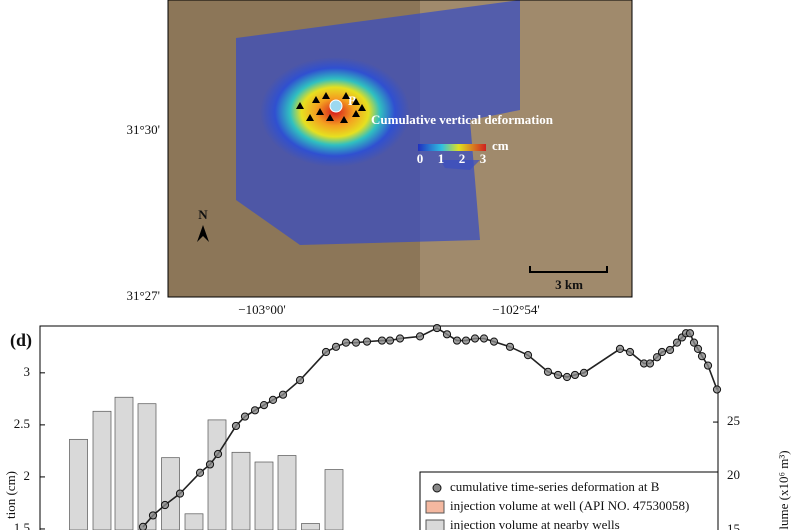 The image size is (800, 530). What do you see at coordinates (569, 284) in the screenshot?
I see `scale-label: 3 km` at bounding box center [569, 284].